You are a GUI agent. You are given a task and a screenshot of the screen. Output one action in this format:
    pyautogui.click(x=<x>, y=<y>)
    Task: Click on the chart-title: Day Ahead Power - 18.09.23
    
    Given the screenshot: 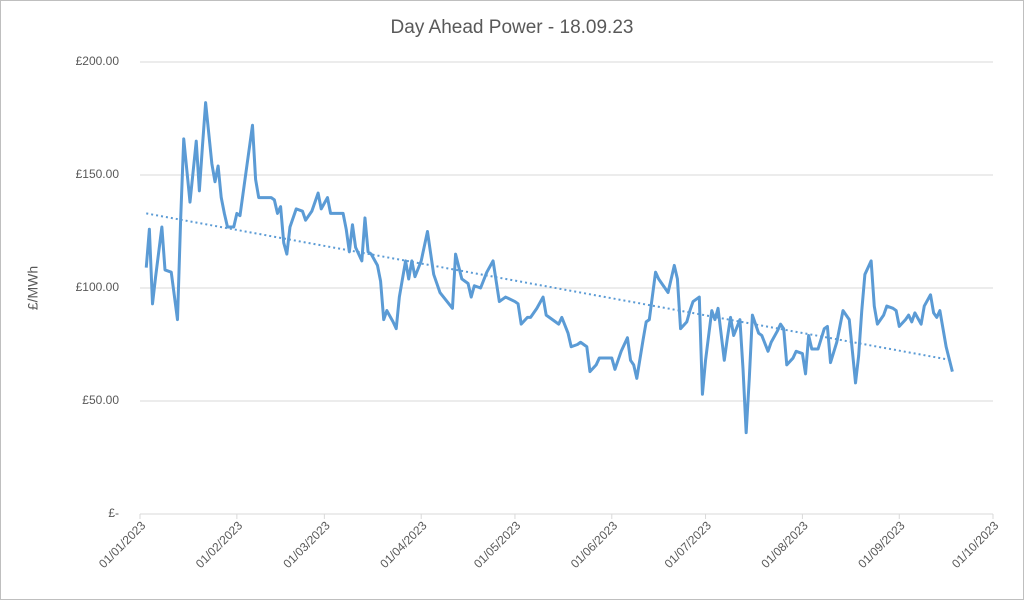 What is the action you would take?
    pyautogui.click(x=512, y=27)
    